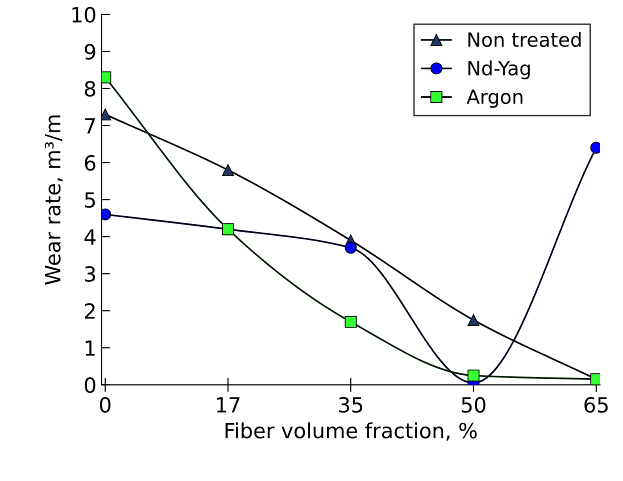 The width and height of the screenshot is (623, 481). What do you see at coordinates (105, 404) in the screenshot?
I see `x-tick-label: 0` at bounding box center [105, 404].